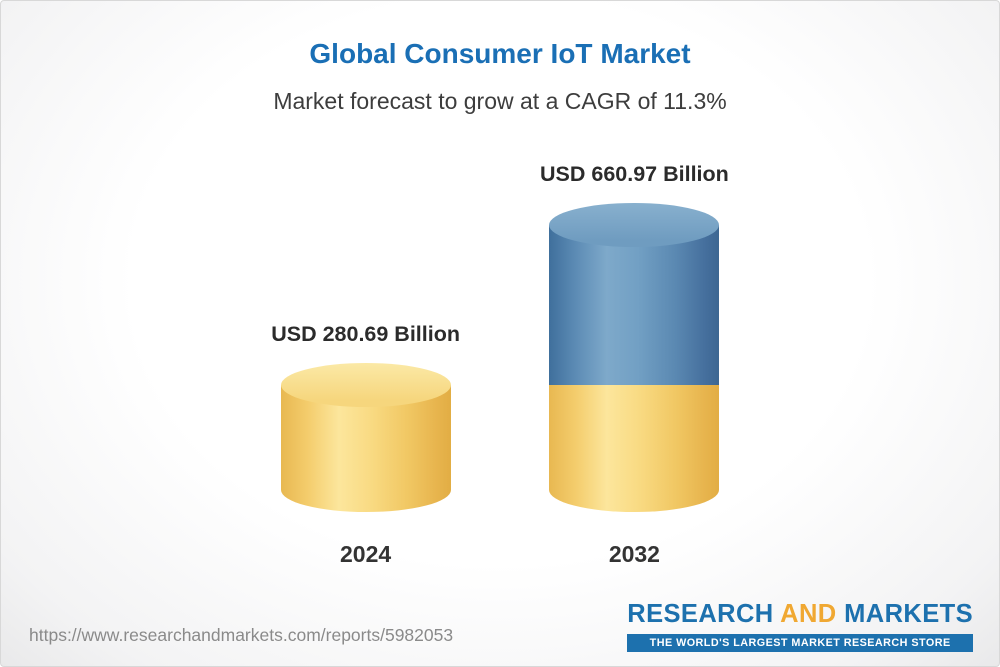 The image size is (1000, 667). Describe the element at coordinates (700, 614) in the screenshot. I see `logo-word-research: RESEARCH` at that location.